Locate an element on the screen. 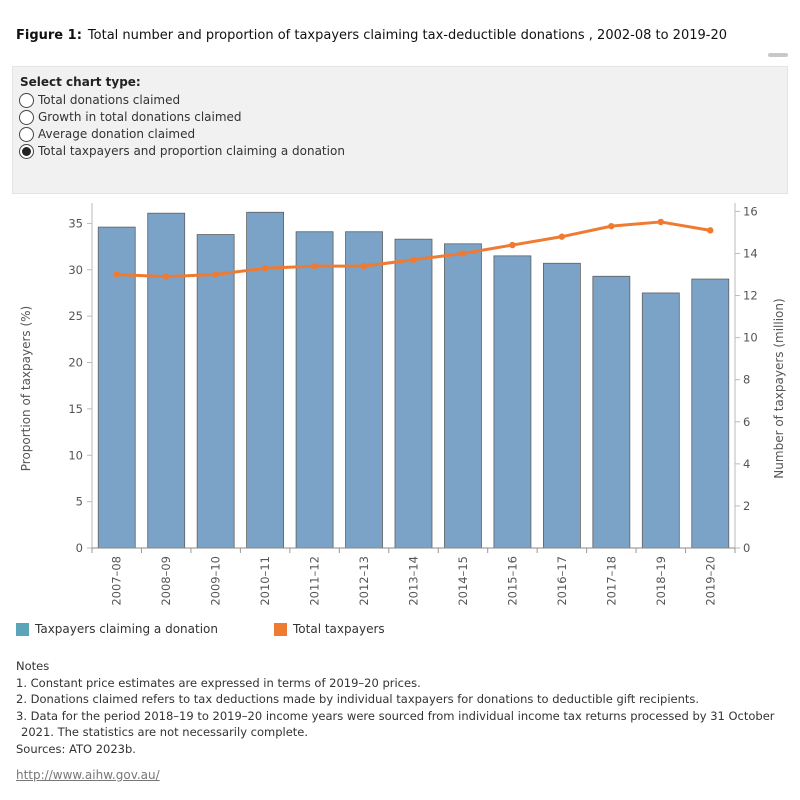 The width and height of the screenshot is (800, 800). line-point-2010–11 is located at coordinates (265, 268).